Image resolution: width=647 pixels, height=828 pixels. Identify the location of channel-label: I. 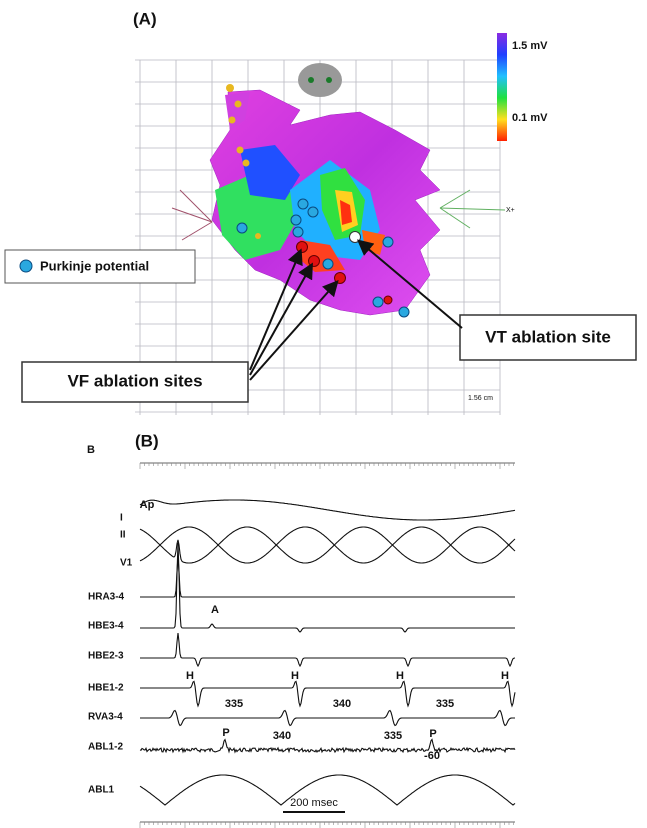
(121, 518).